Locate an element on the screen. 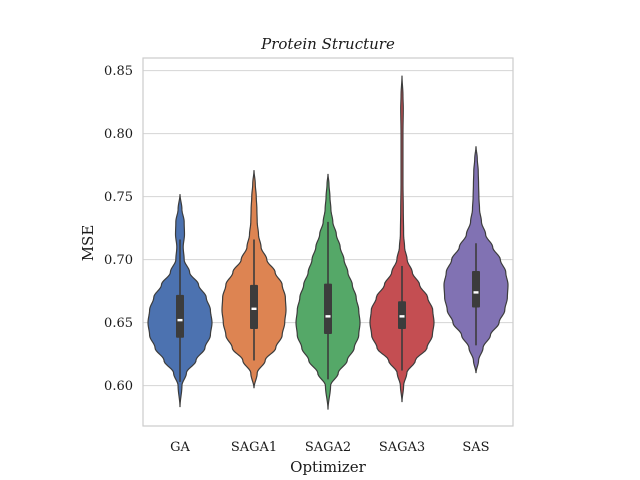 The height and width of the screenshot is (480, 640). violin-ga is located at coordinates (180, 301).